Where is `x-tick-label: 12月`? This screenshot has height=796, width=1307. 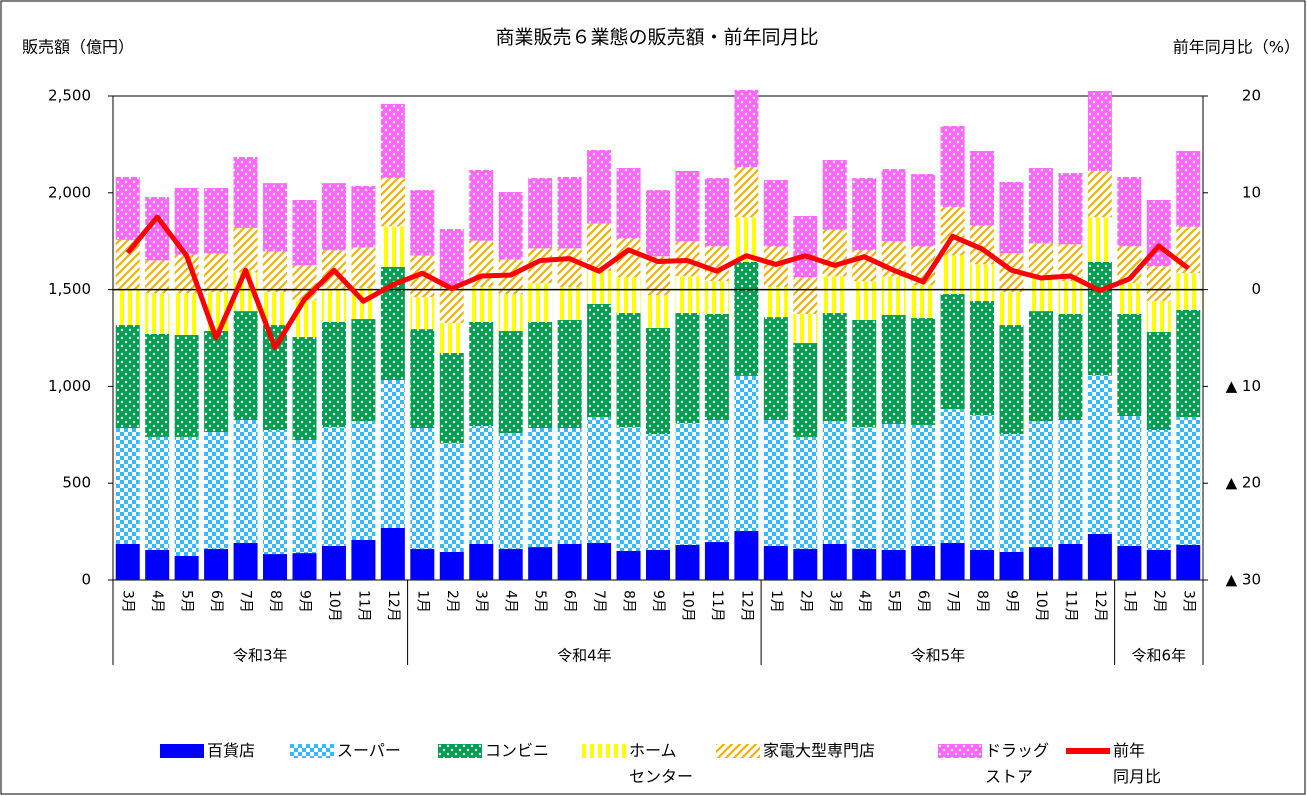 x-tick-label: 12月 is located at coordinates (393, 606).